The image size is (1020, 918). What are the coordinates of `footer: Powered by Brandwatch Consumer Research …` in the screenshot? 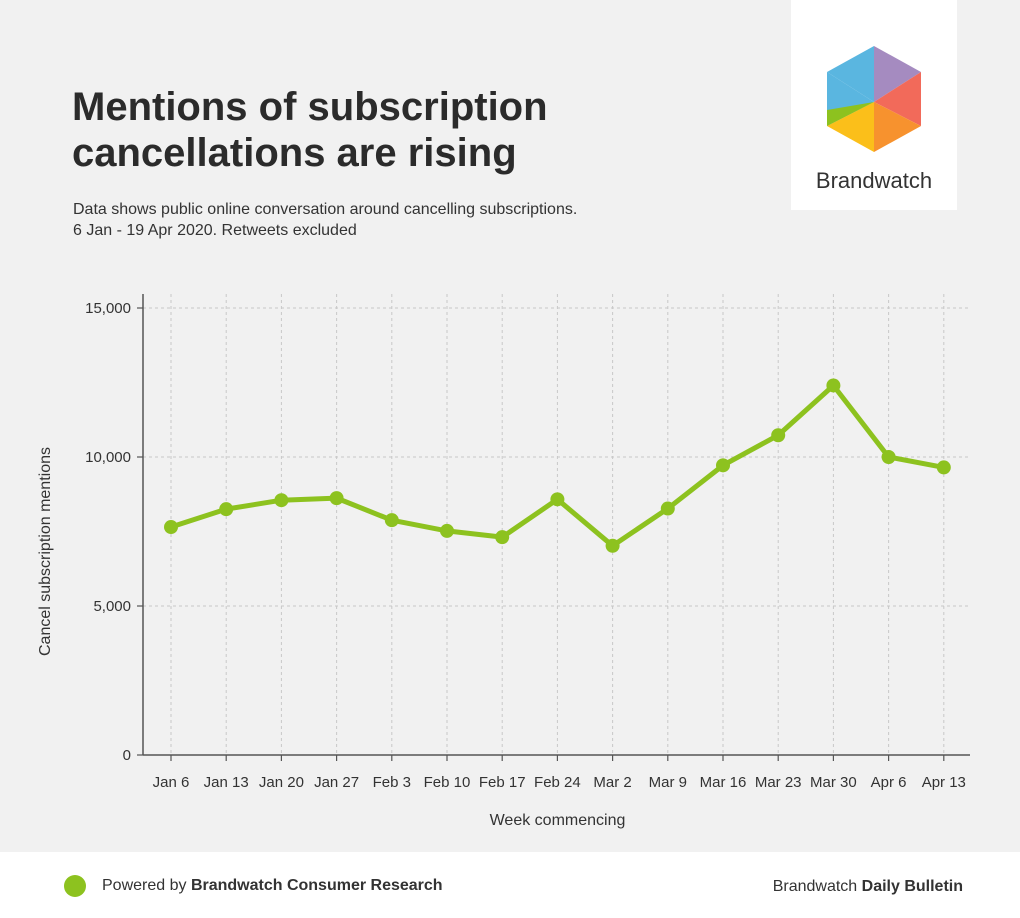 It's located at (510, 885).